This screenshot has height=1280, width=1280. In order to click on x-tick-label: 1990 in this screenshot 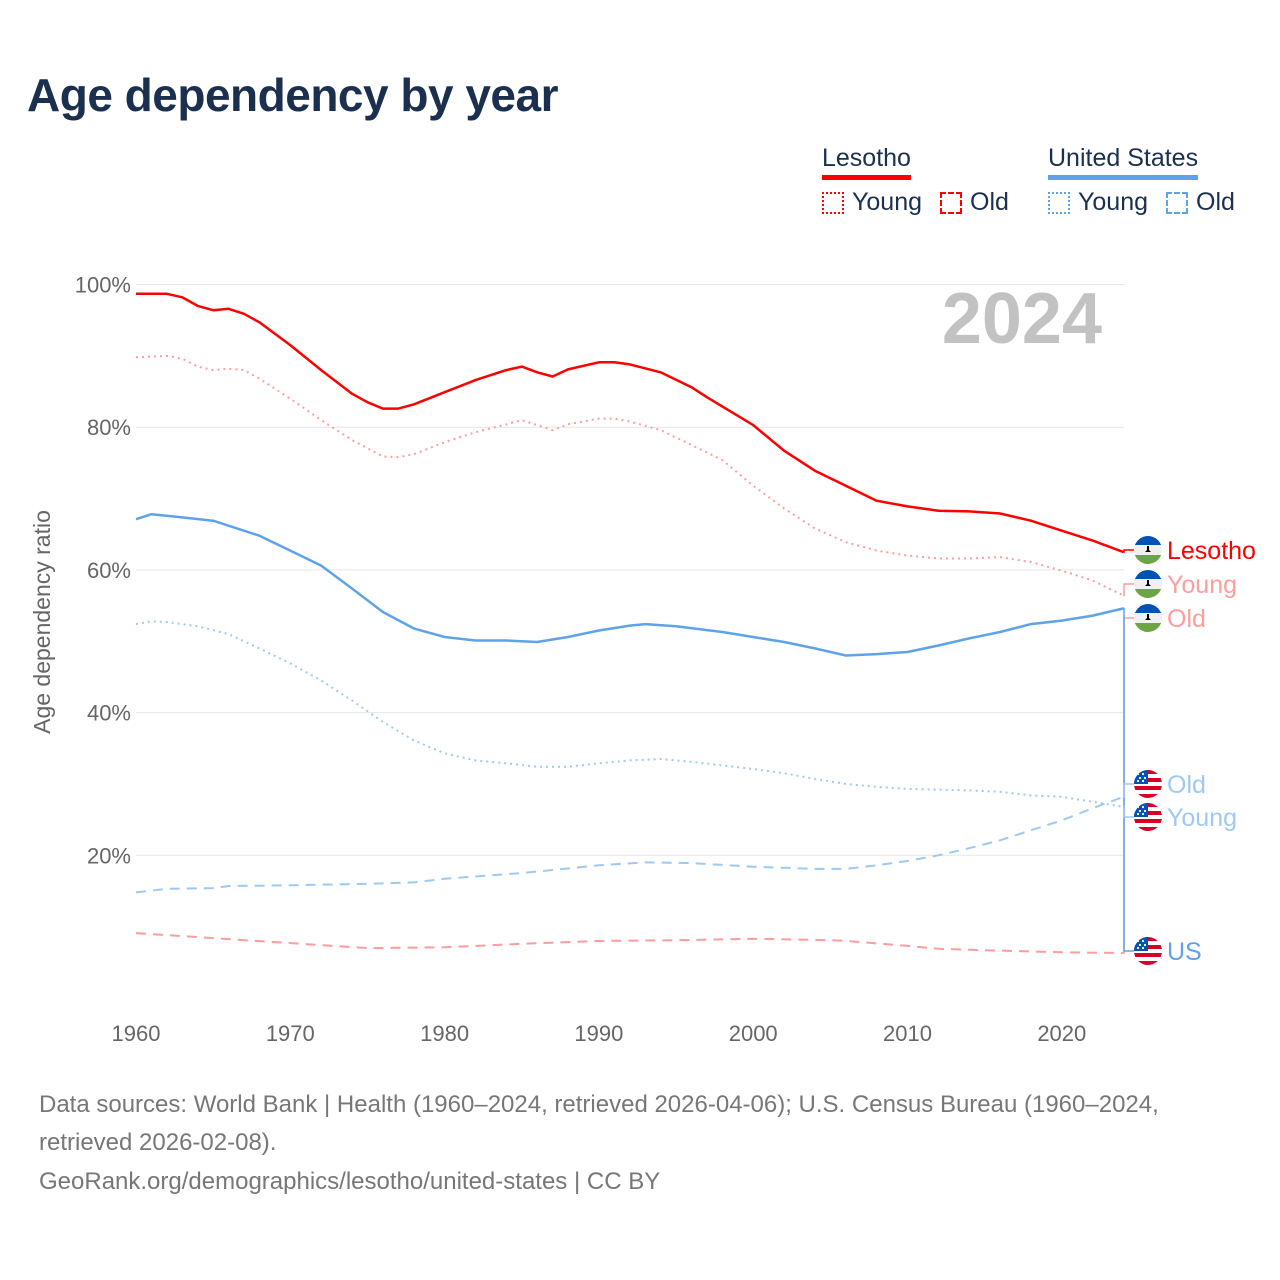, I will do `click(598, 1033)`.